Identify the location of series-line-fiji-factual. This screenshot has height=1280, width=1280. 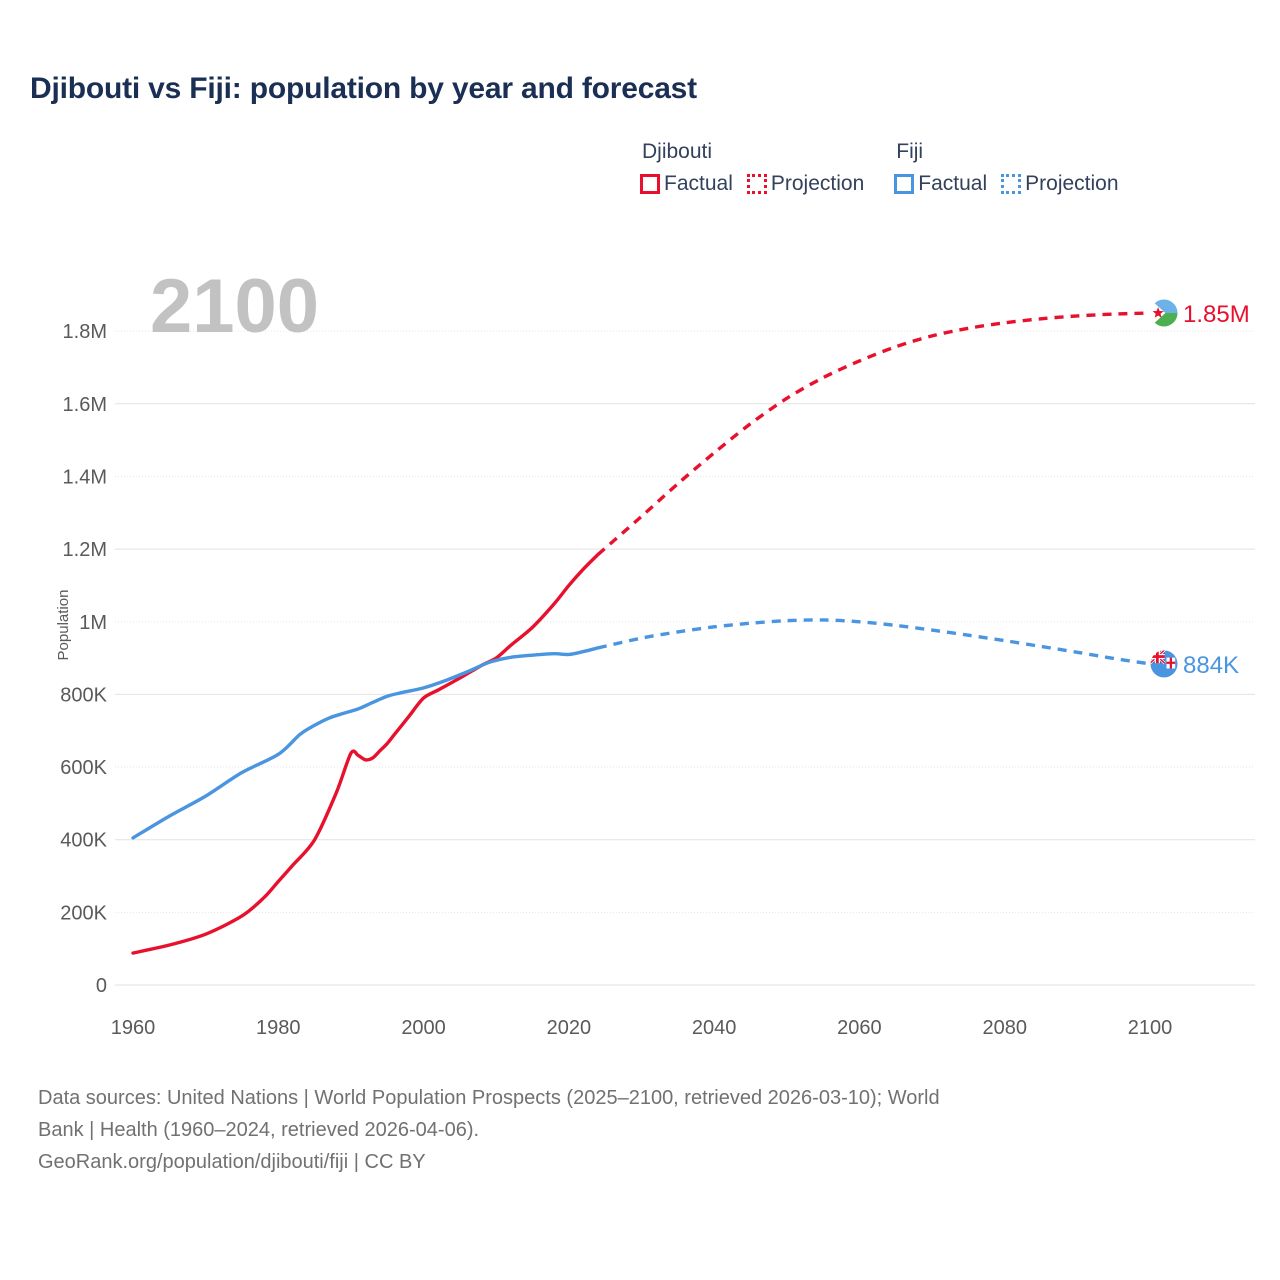
(365, 743).